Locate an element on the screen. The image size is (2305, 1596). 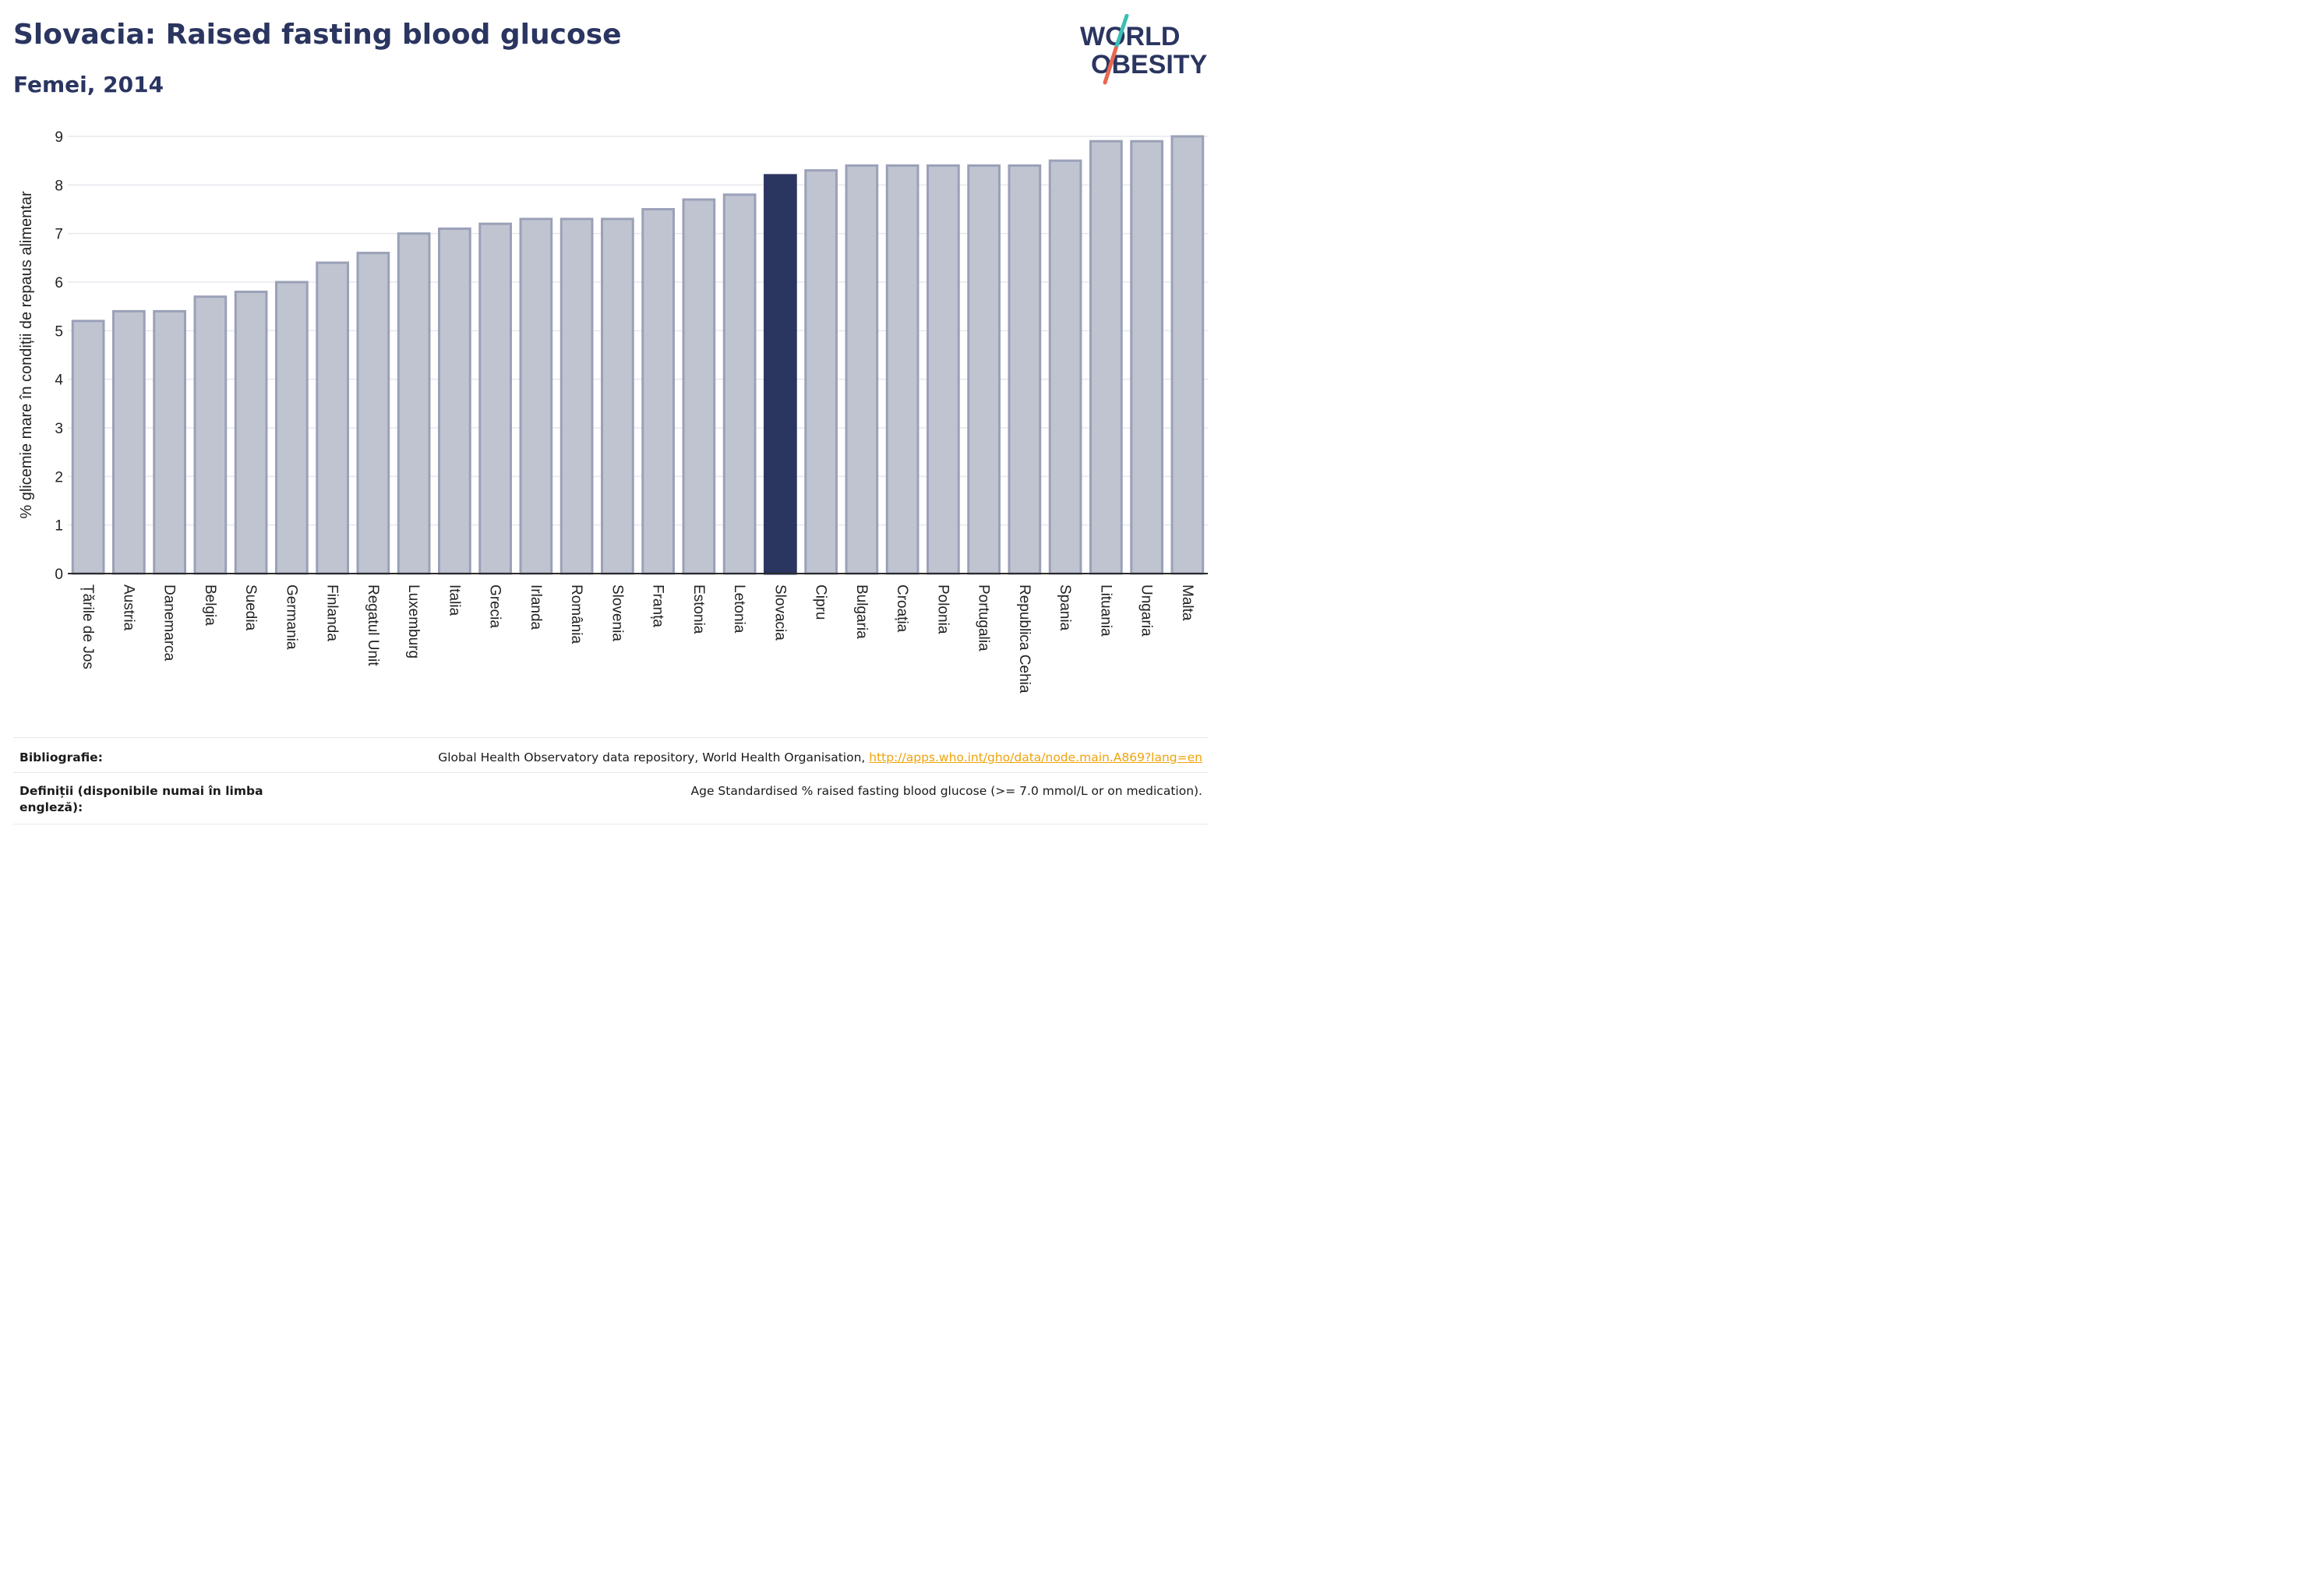
x-tick-label: Țările de Jos is located at coordinates (87, 626).